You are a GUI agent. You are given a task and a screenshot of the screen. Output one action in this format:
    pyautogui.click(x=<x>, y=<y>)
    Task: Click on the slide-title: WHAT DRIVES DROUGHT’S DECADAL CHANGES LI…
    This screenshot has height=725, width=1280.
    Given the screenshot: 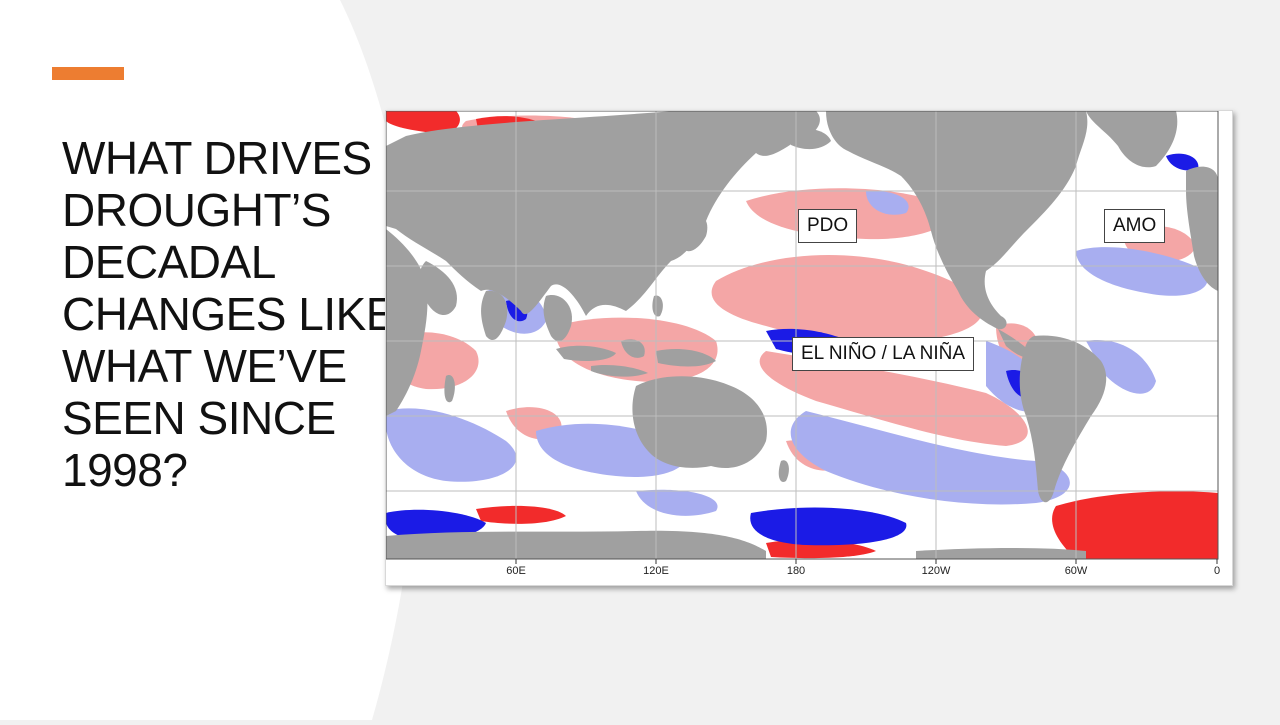 What is the action you would take?
    pyautogui.click(x=229, y=314)
    